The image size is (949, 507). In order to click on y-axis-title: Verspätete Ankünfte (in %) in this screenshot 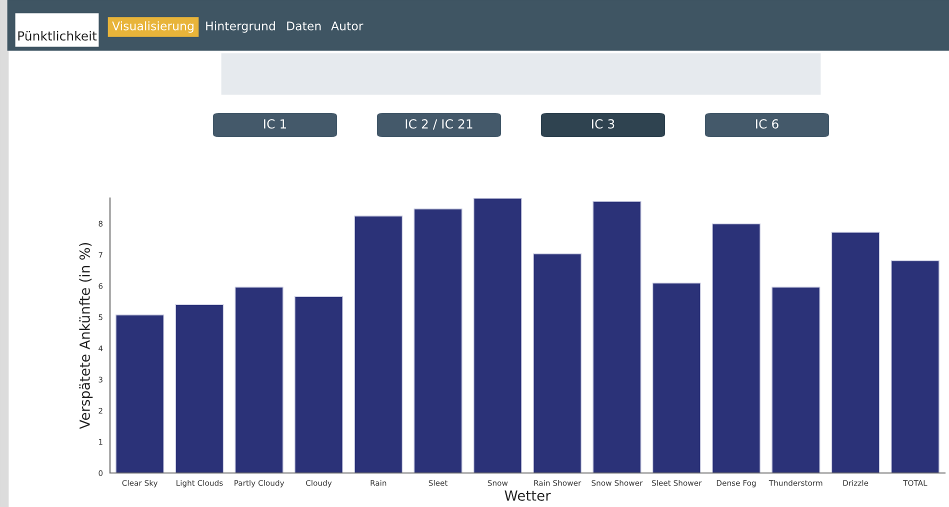, I will do `click(86, 336)`.